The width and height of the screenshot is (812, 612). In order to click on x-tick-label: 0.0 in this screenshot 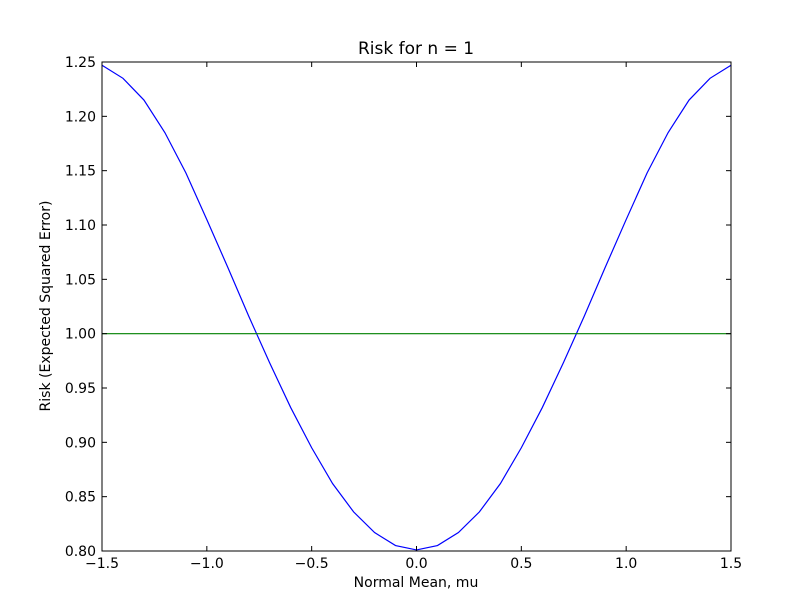, I will do `click(416, 564)`.